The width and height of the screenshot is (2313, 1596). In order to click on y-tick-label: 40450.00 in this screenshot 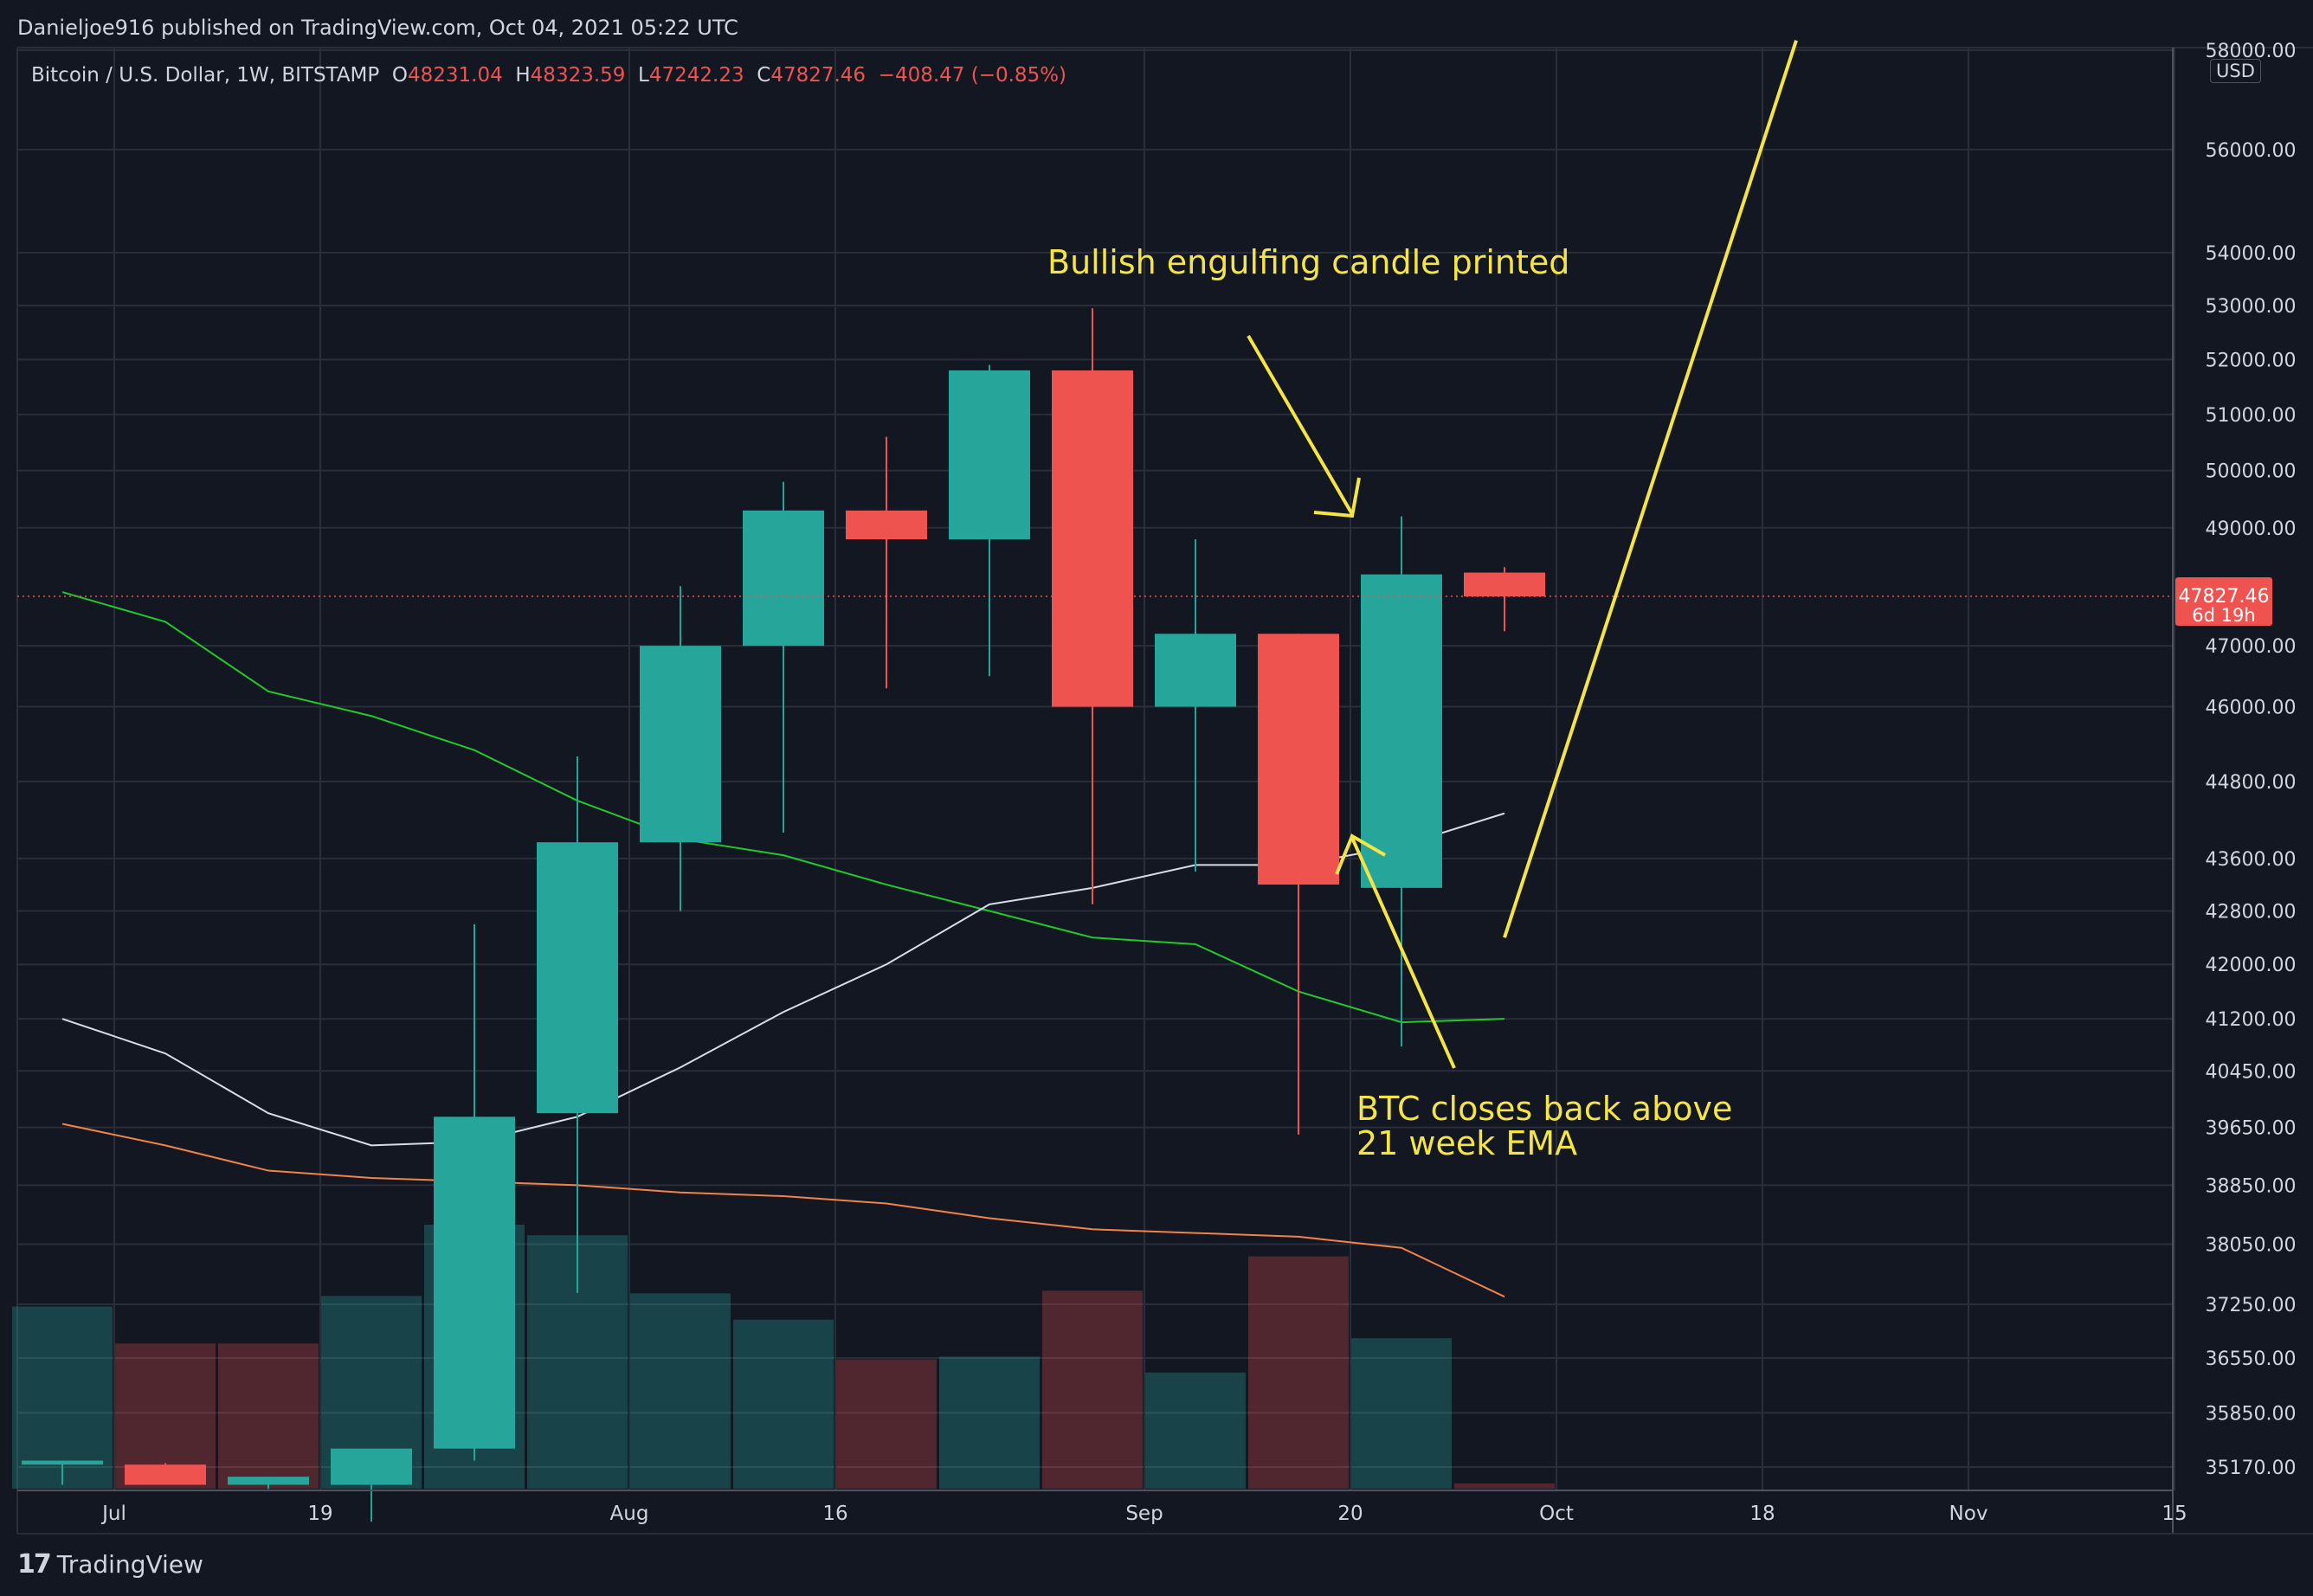, I will do `click(2251, 1072)`.